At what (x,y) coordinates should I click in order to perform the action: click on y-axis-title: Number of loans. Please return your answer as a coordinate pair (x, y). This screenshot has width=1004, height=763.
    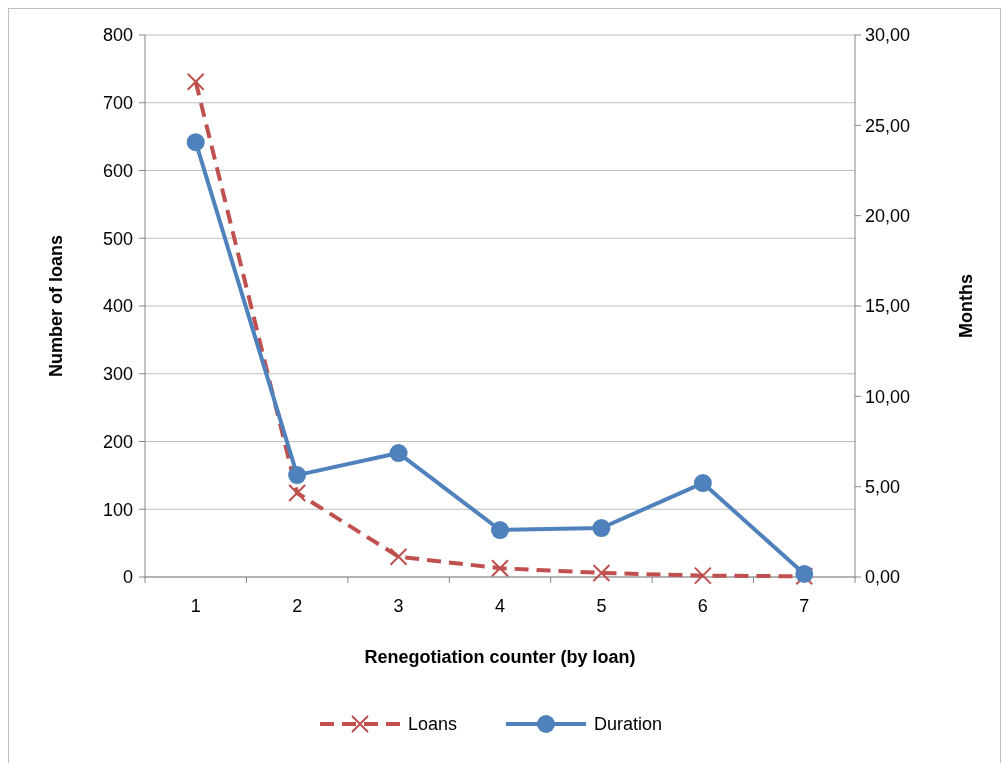
    Looking at the image, I should click on (56, 306).